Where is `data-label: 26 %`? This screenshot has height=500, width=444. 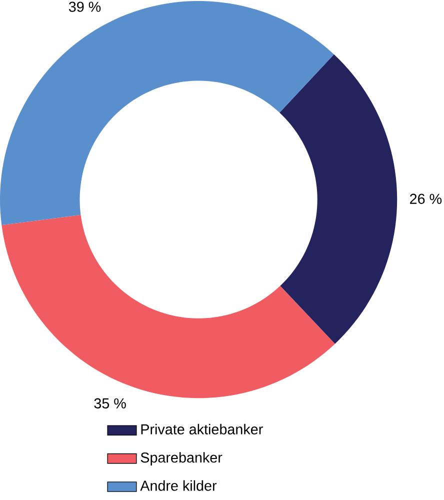
data-label: 26 % is located at coordinates (426, 199).